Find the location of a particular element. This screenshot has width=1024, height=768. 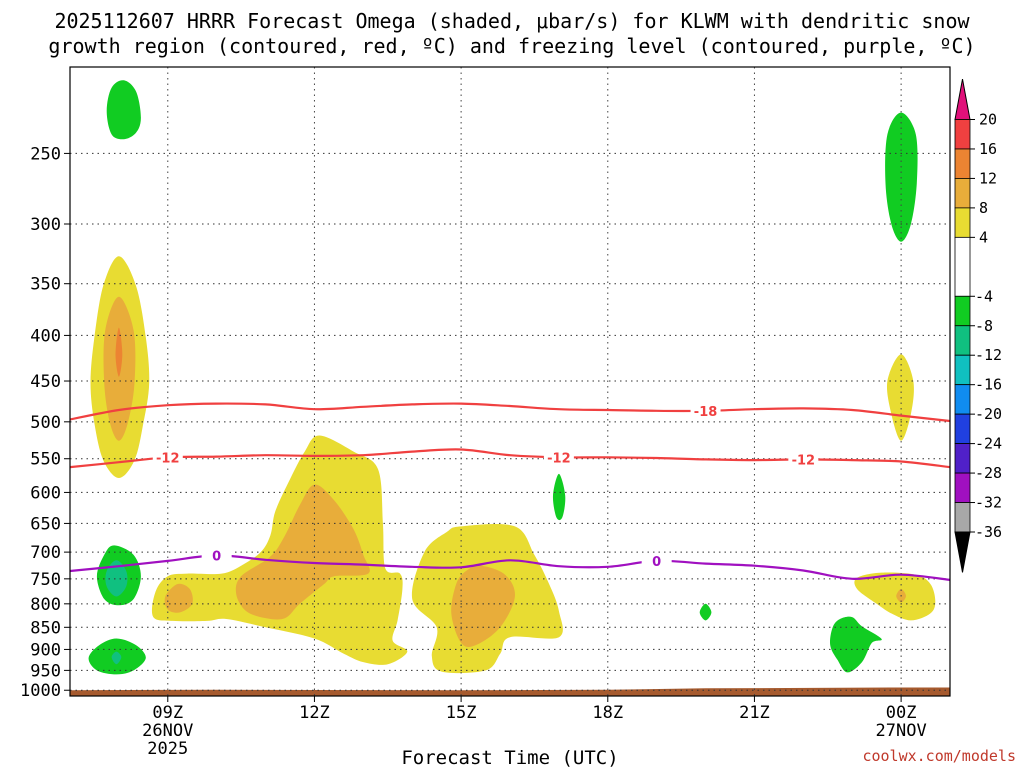

contour-label-dgz-minus18-0: -18 is located at coordinates (706, 412).